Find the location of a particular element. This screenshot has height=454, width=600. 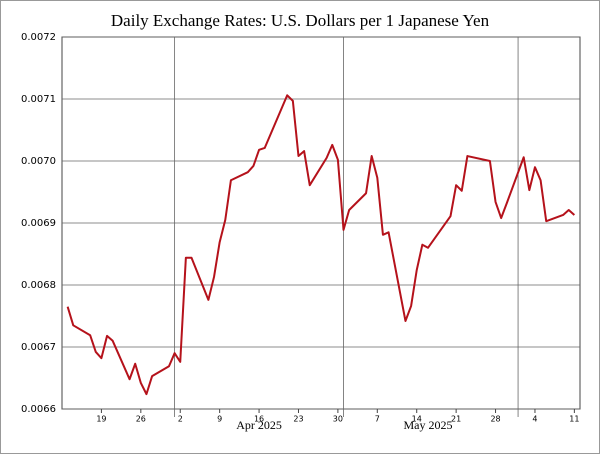

x-tick-label: 16 is located at coordinates (259, 419).